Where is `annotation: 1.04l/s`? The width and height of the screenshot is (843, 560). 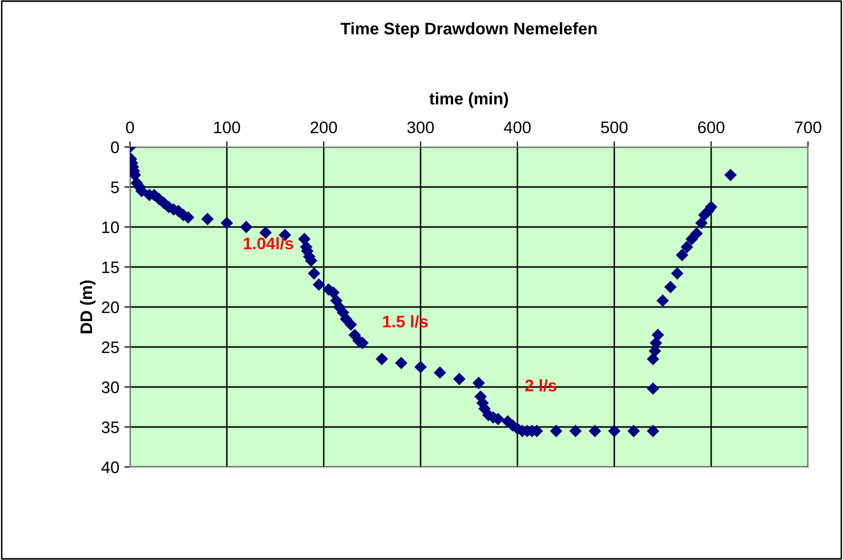
annotation: 1.04l/s is located at coordinates (269, 243).